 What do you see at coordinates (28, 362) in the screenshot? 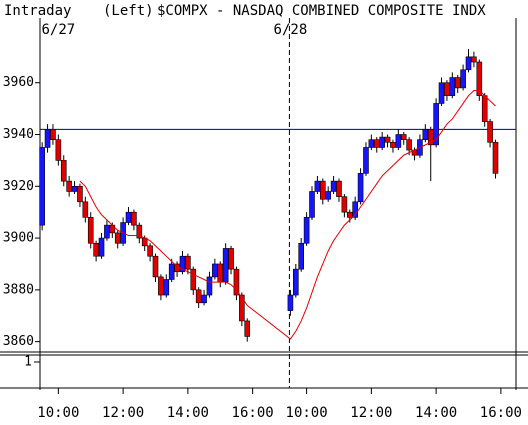
I see `volume-pane-label: 1` at bounding box center [28, 362].